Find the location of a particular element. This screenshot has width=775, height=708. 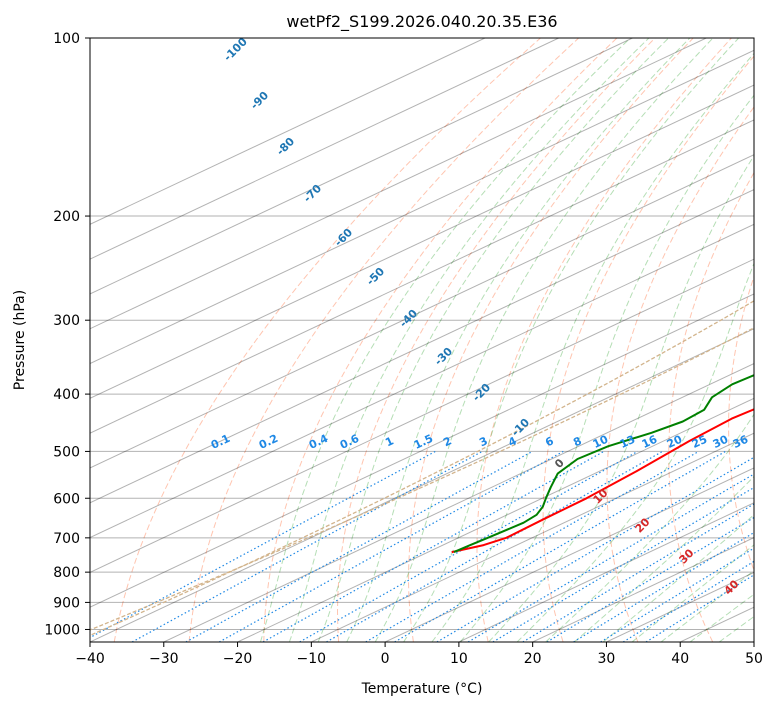

y-tick-label: 100 is located at coordinates (66, 39).